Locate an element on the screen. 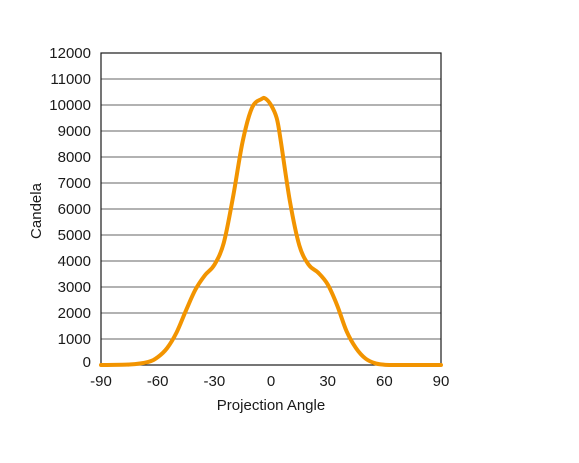  x-tick-label: 30 is located at coordinates (327, 381).